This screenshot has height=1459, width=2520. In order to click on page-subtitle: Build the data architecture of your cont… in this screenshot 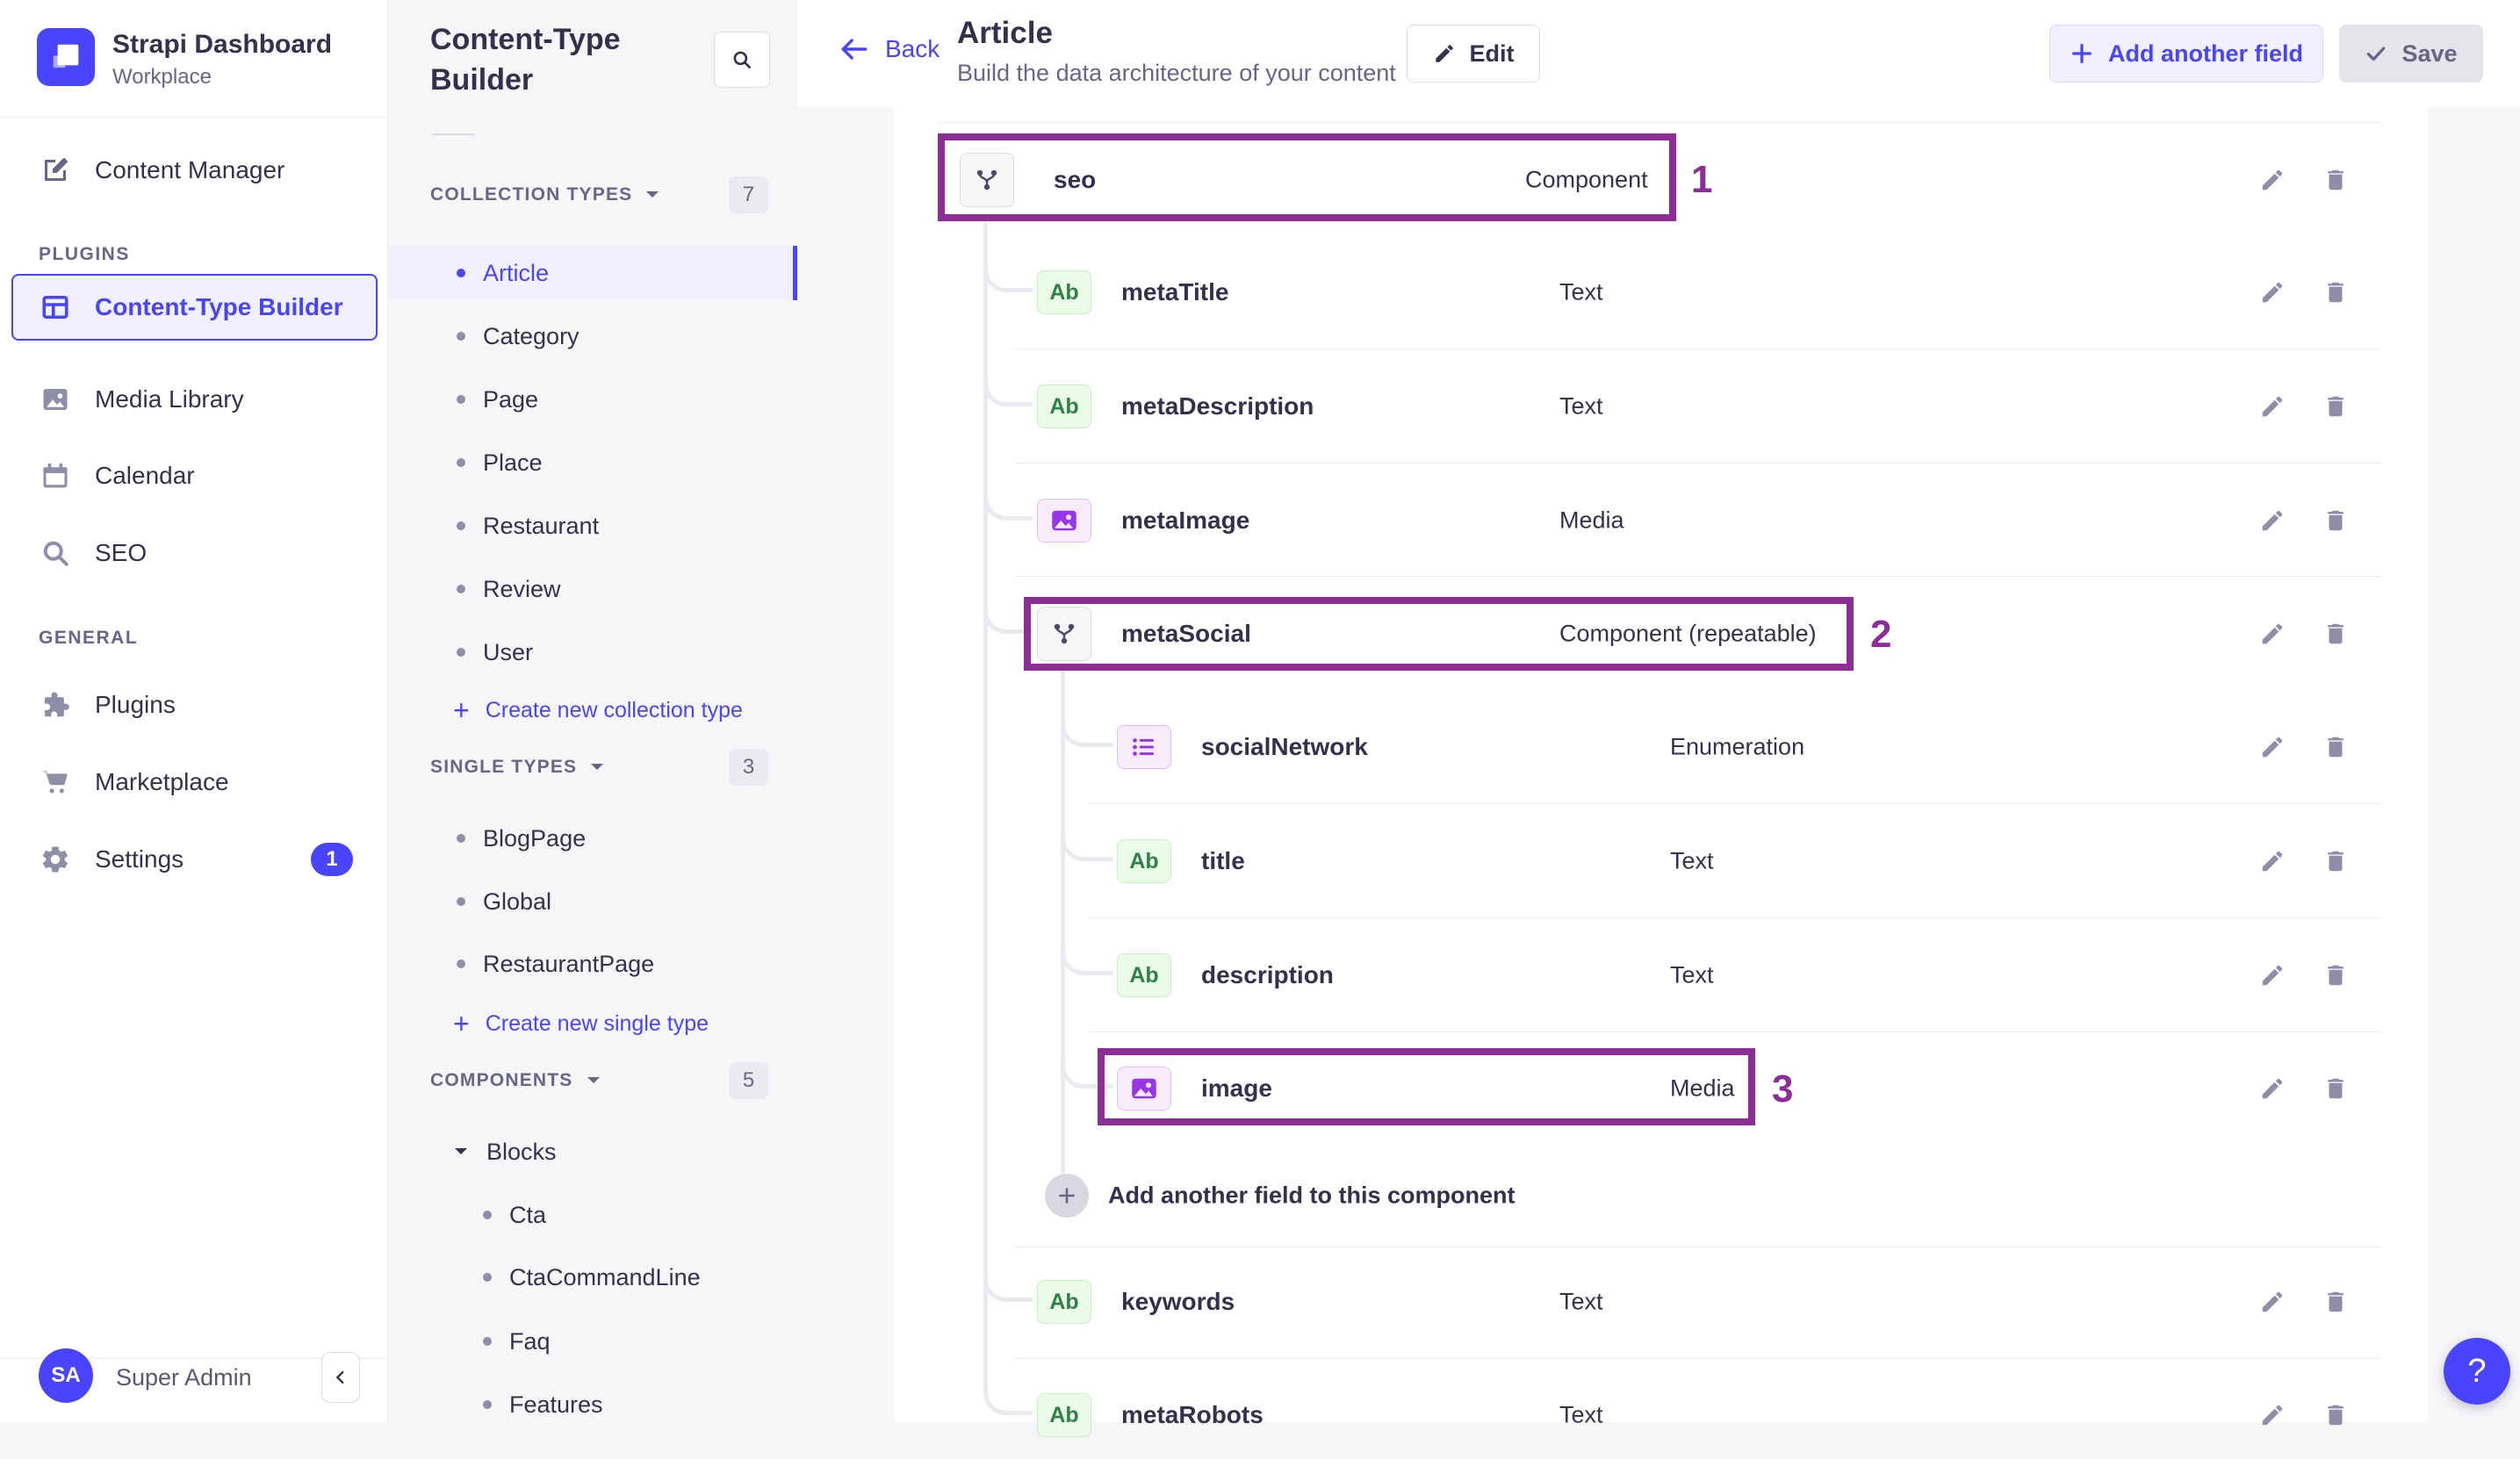, I will do `click(1176, 73)`.